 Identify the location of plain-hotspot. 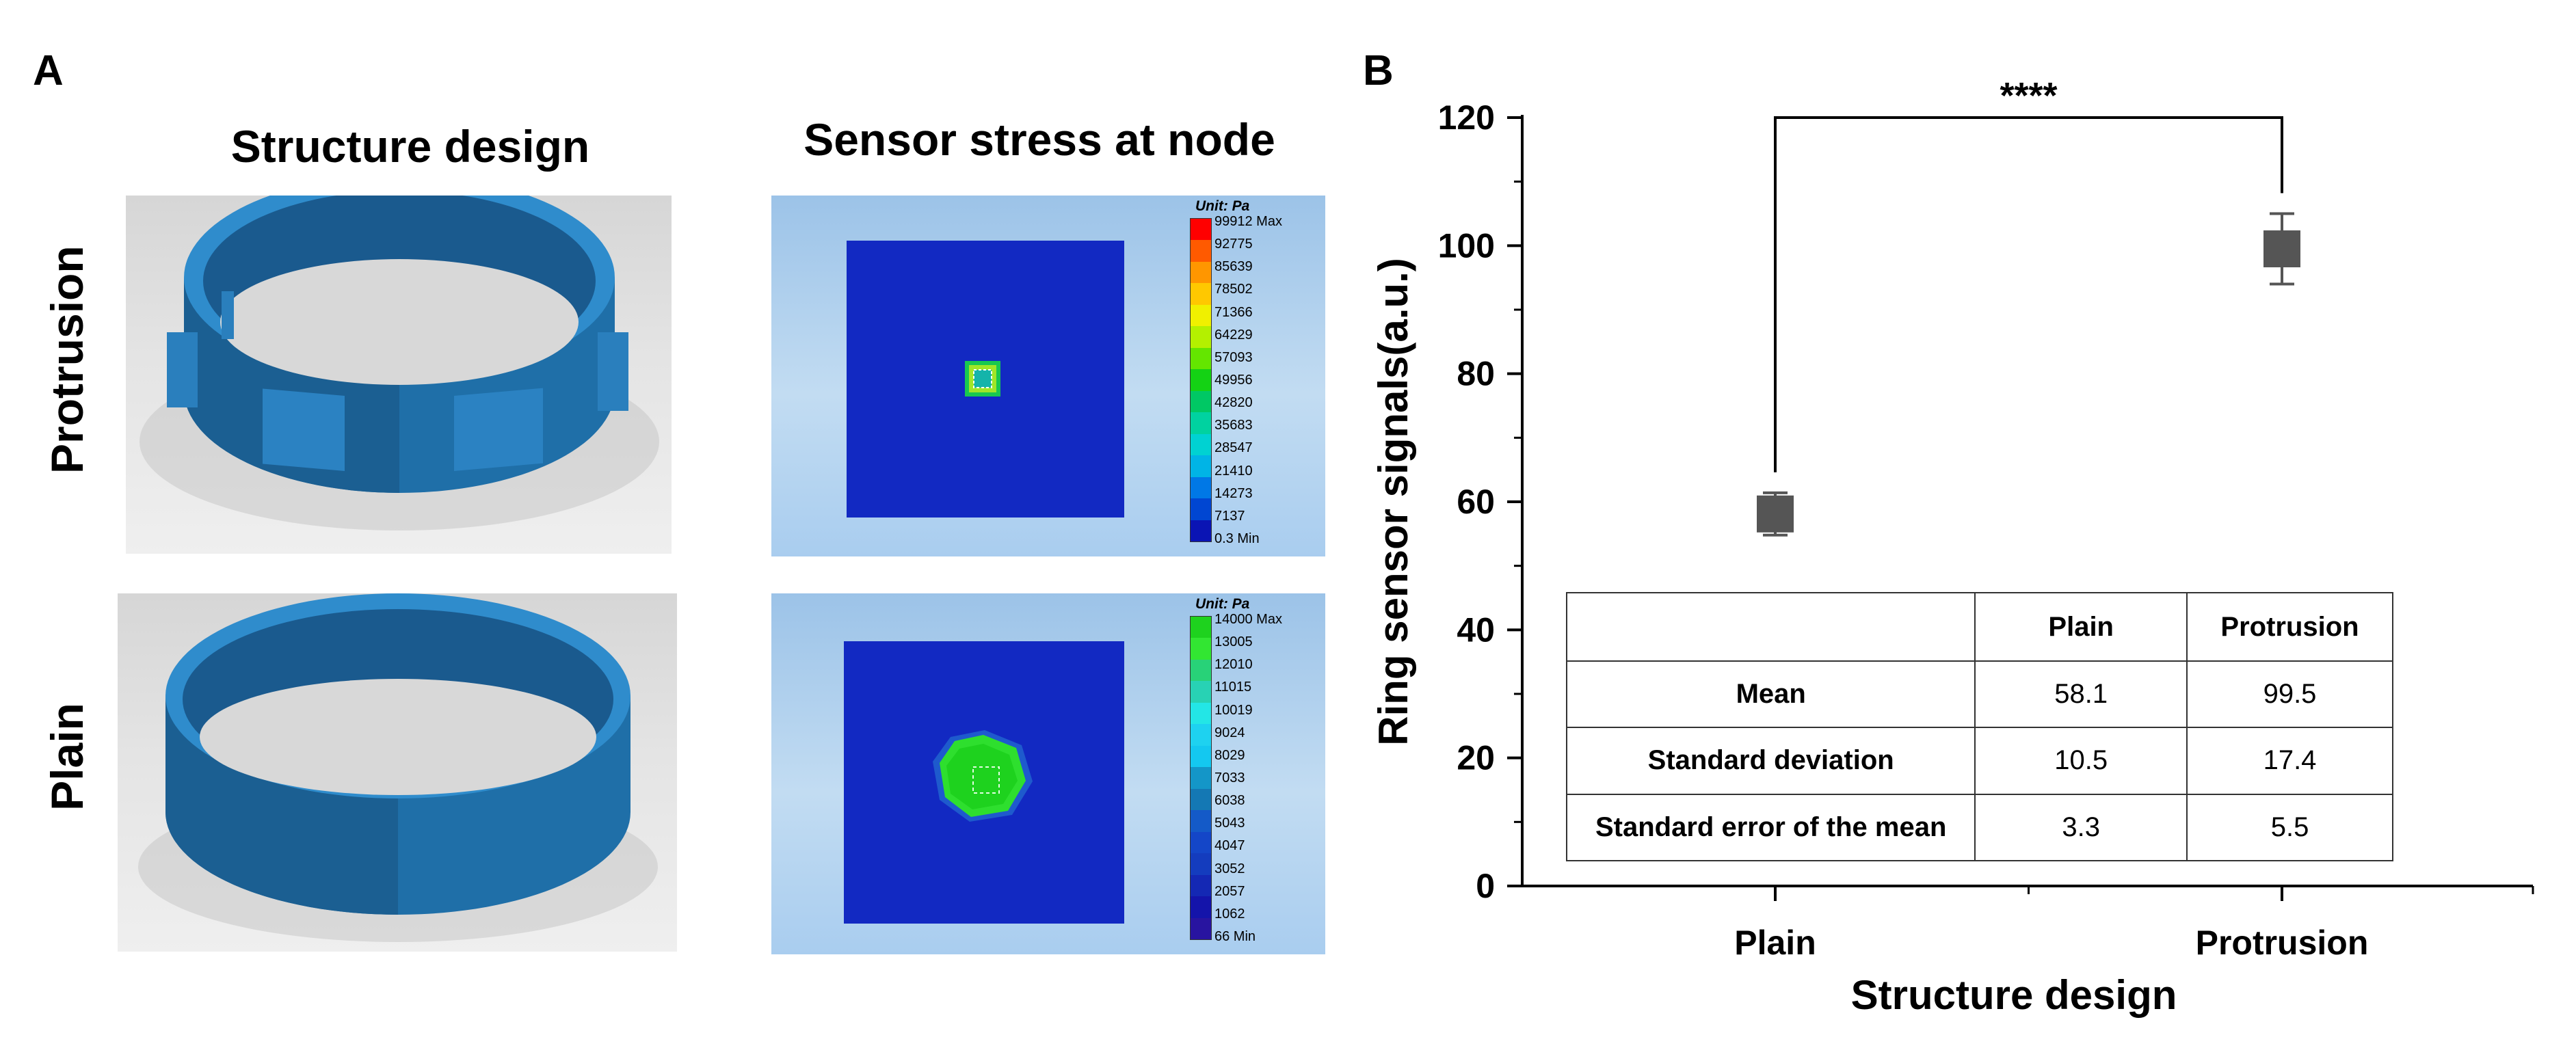
(983, 776).